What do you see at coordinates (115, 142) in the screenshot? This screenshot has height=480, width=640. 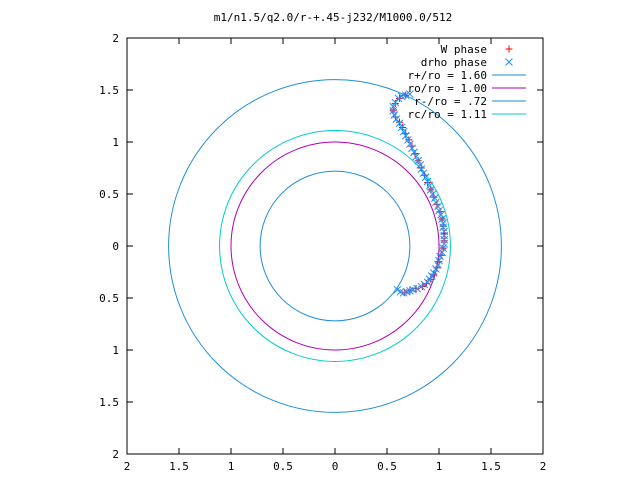 I see `y-tick-label-2: 1` at bounding box center [115, 142].